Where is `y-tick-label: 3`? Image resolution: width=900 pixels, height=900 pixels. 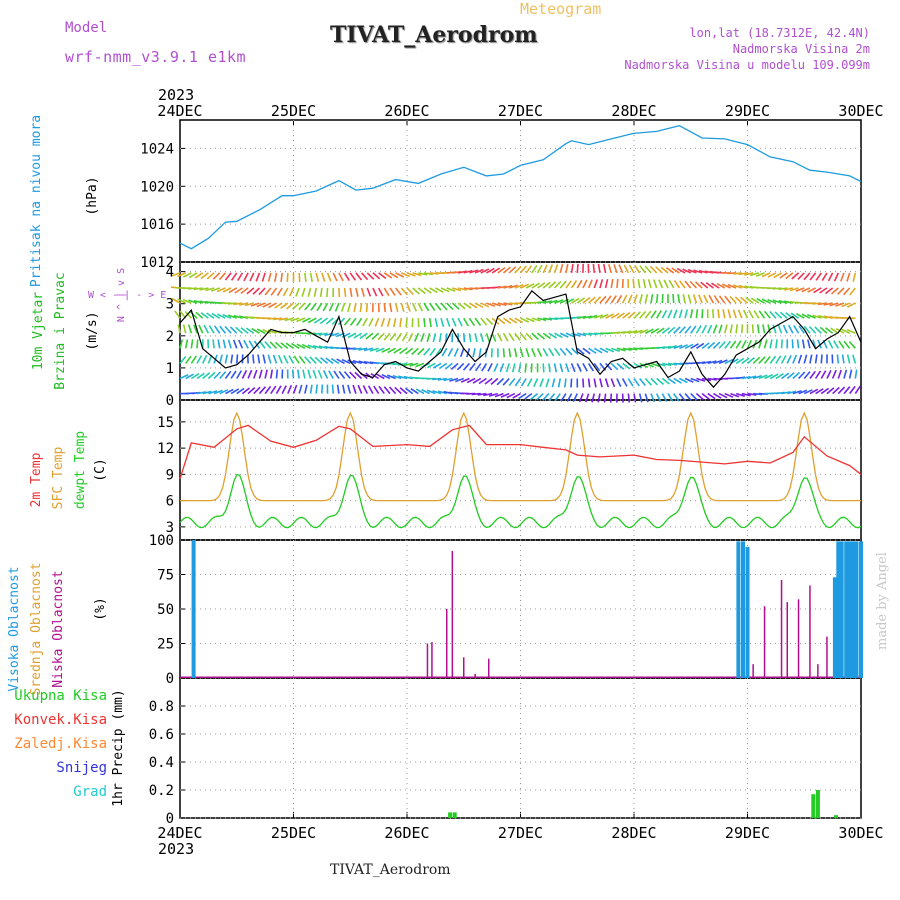 y-tick-label: 3 is located at coordinates (170, 528).